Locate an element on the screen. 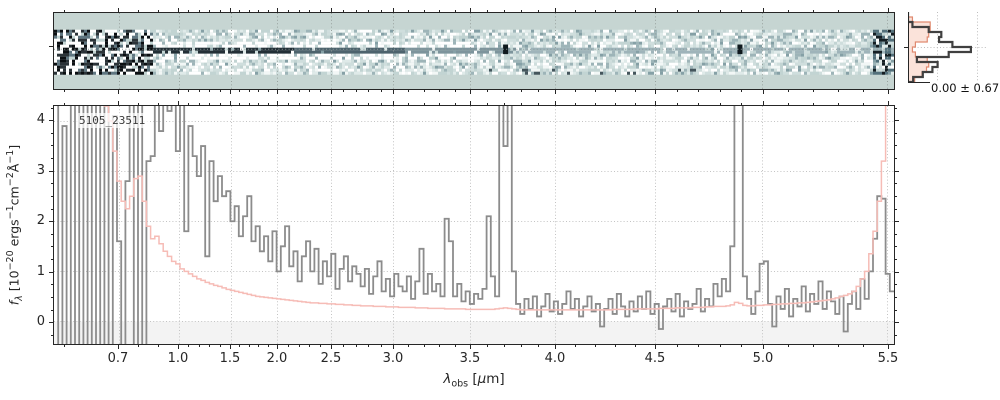 This screenshot has width=1000, height=400. y-tick-label: 2 is located at coordinates (40, 220).